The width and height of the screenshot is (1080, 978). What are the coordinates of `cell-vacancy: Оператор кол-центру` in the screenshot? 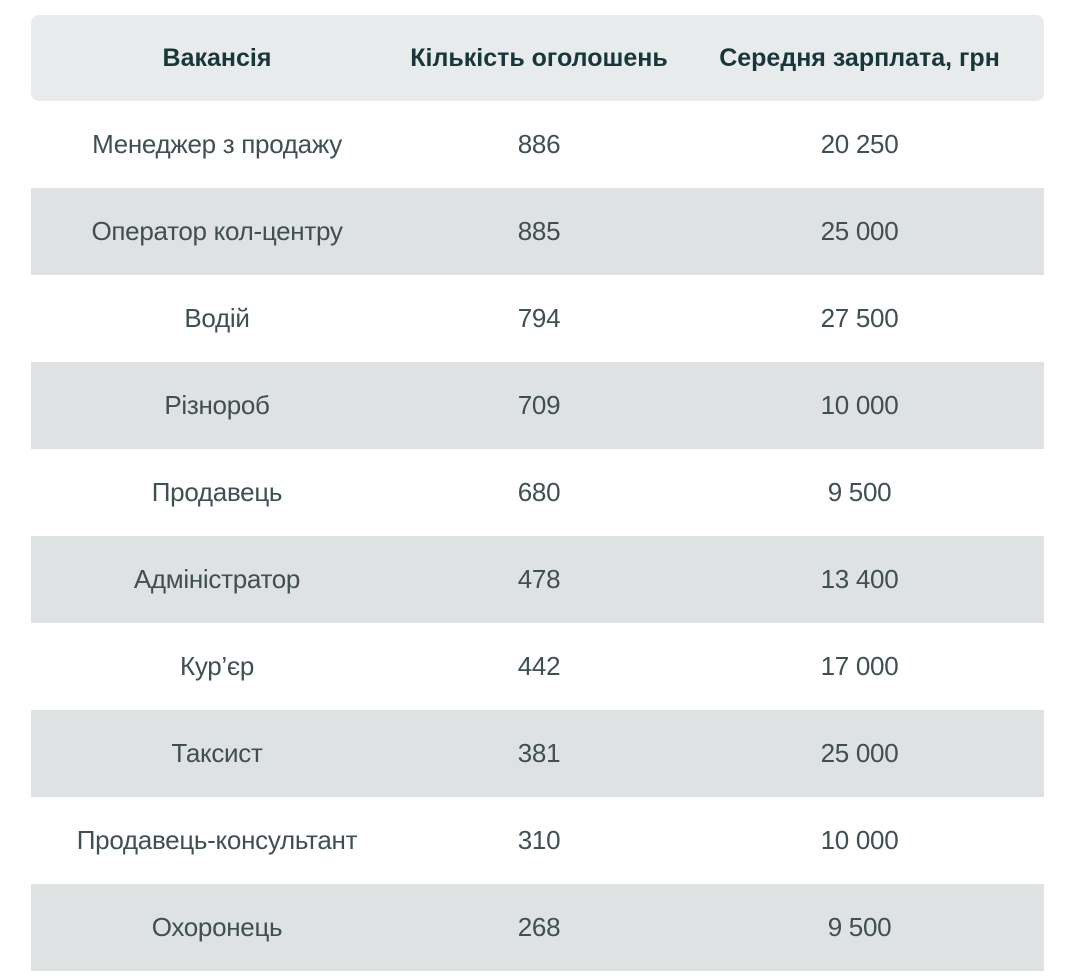 It's located at (217, 231).